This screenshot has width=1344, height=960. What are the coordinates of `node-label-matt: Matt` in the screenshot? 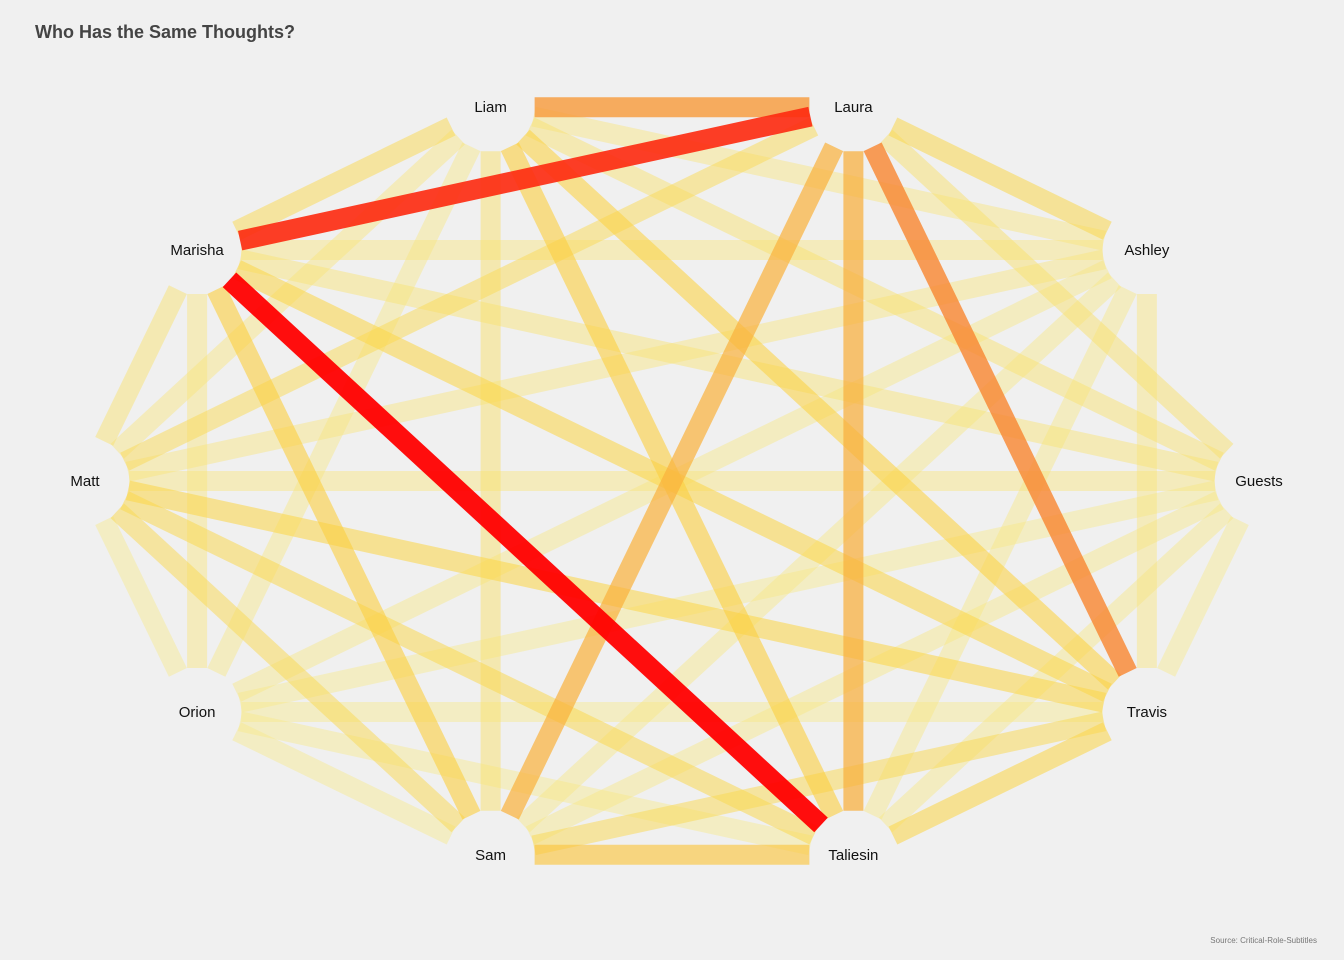 It's located at (85, 481).